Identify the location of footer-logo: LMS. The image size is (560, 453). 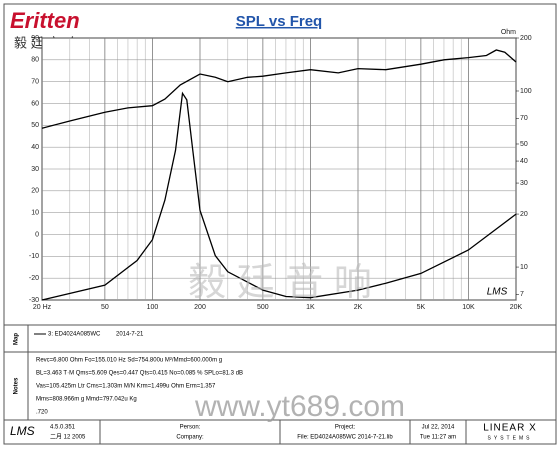
(22, 431).